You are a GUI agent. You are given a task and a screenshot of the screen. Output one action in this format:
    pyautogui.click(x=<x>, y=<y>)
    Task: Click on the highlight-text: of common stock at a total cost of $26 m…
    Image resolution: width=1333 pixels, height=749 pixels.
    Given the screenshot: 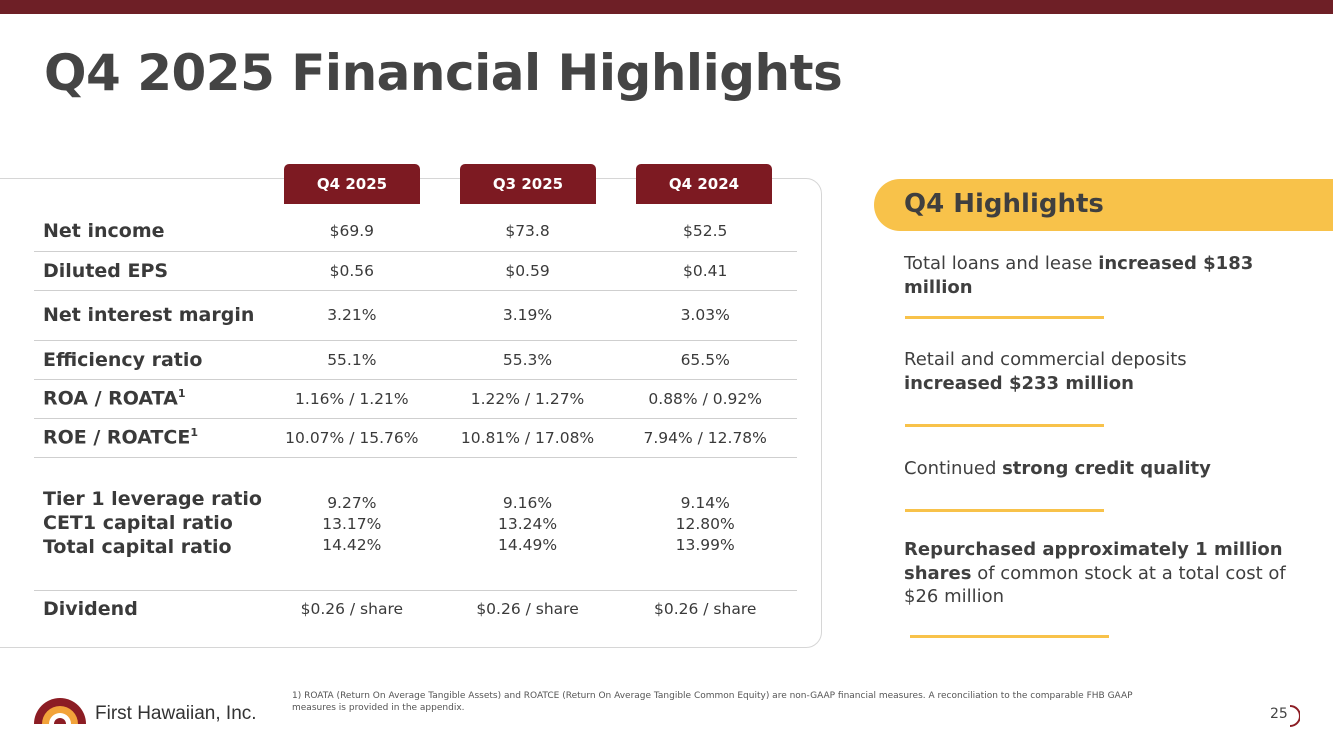 What is the action you would take?
    pyautogui.click(x=1095, y=585)
    